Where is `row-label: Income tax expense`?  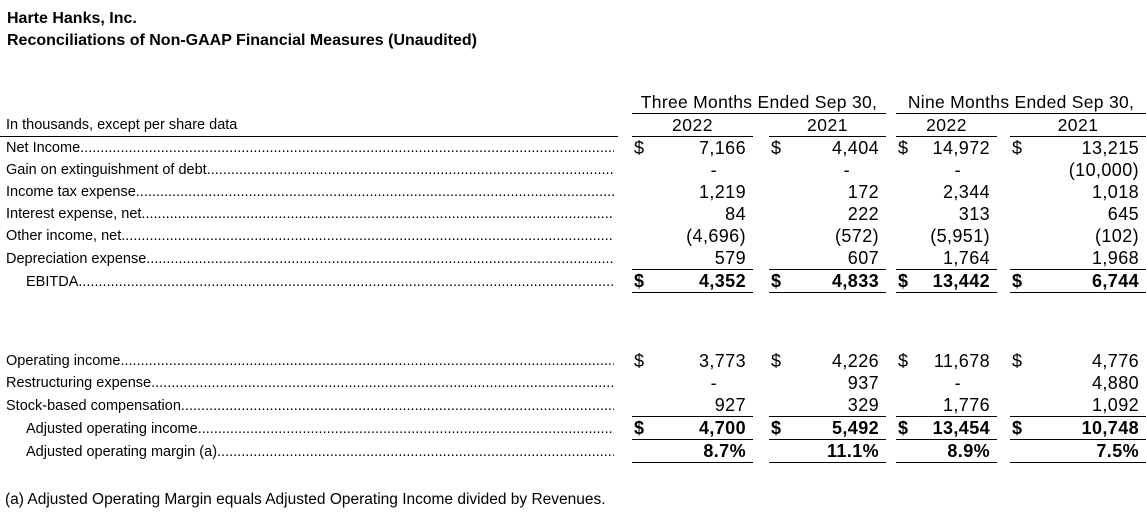 row-label: Income tax expense is located at coordinates (71, 192).